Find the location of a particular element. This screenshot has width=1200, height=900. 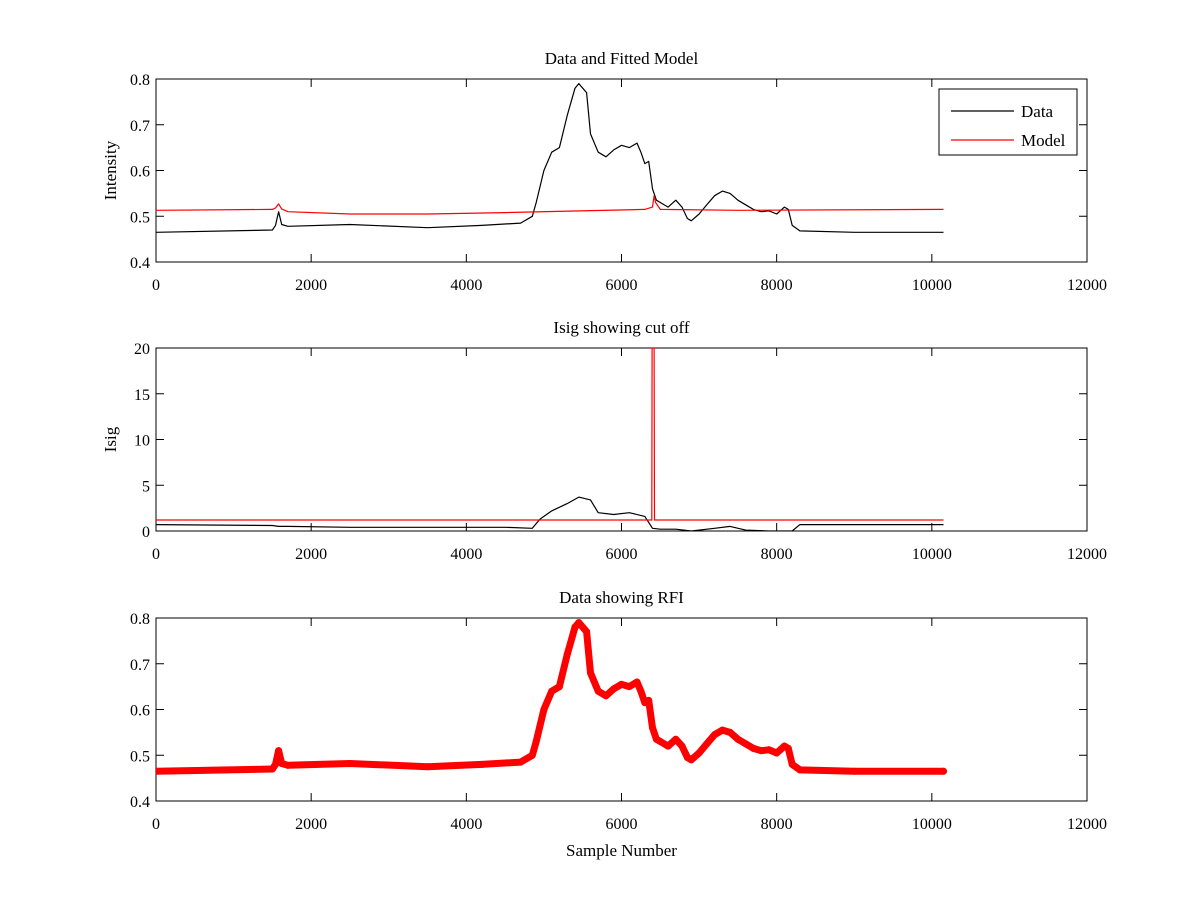

y-tick-label: 15 is located at coordinates (142, 395).